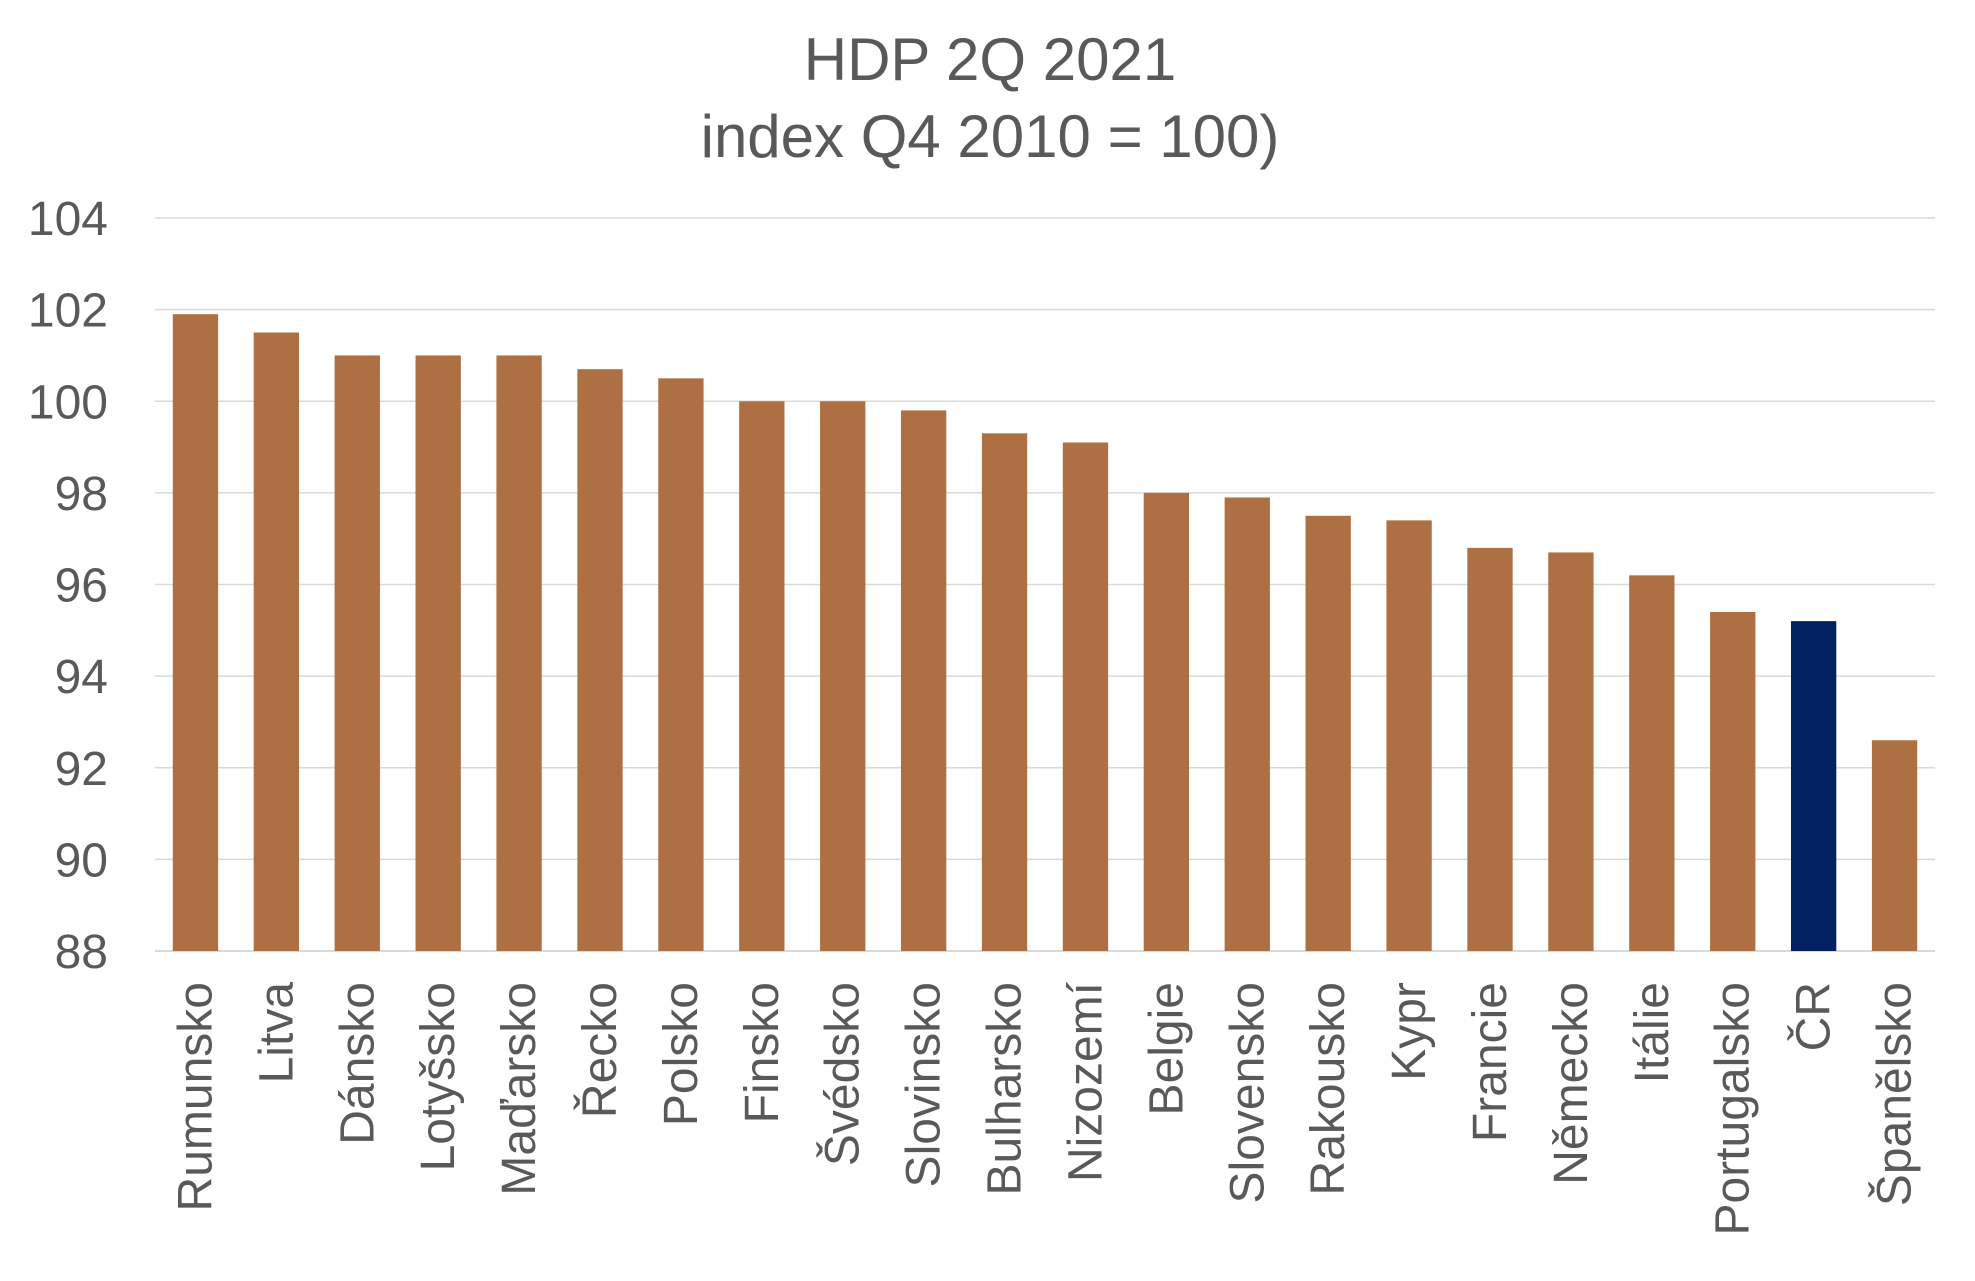 The height and width of the screenshot is (1281, 1975). What do you see at coordinates (1814, 1016) in the screenshot?
I see `x-tick-label-ČR: ČR` at bounding box center [1814, 1016].